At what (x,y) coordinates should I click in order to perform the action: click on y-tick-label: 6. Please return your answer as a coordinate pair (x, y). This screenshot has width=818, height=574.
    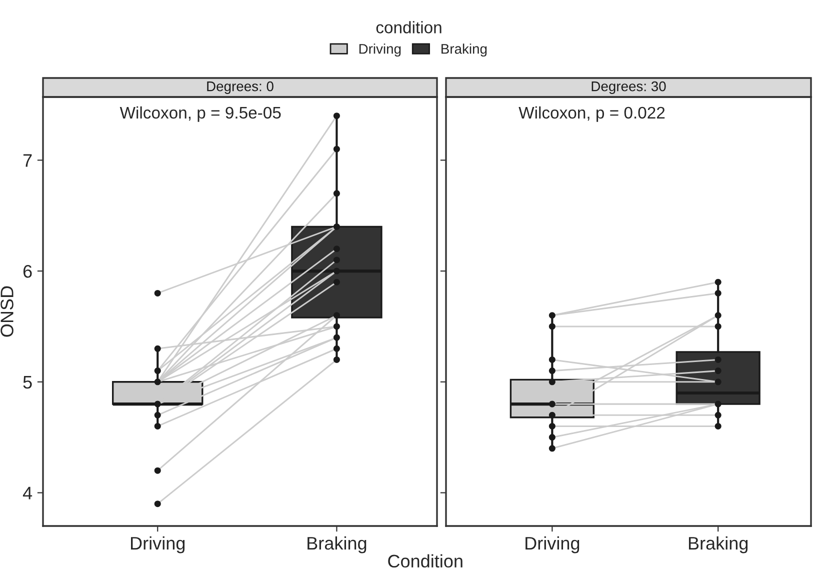
    Looking at the image, I should click on (27, 271).